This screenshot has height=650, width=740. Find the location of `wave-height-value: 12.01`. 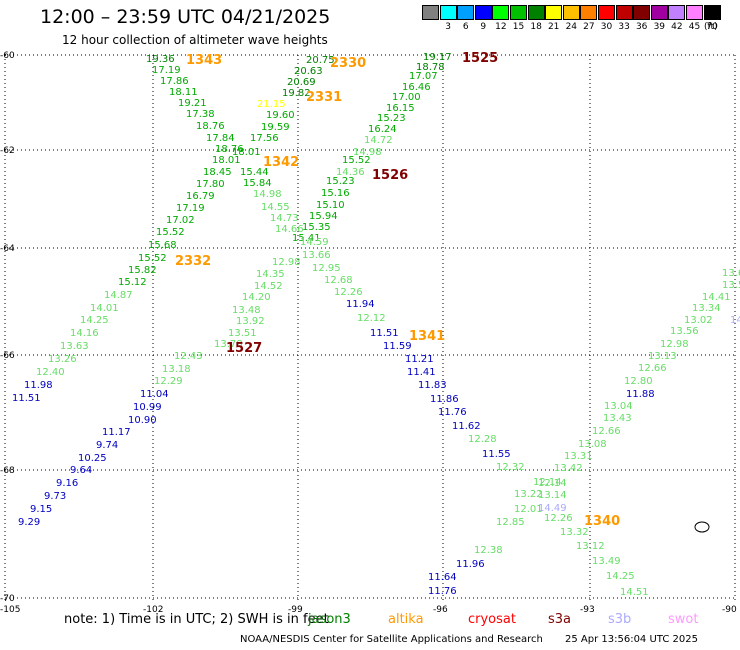

wave-height-value: 12.01 is located at coordinates (528, 509).